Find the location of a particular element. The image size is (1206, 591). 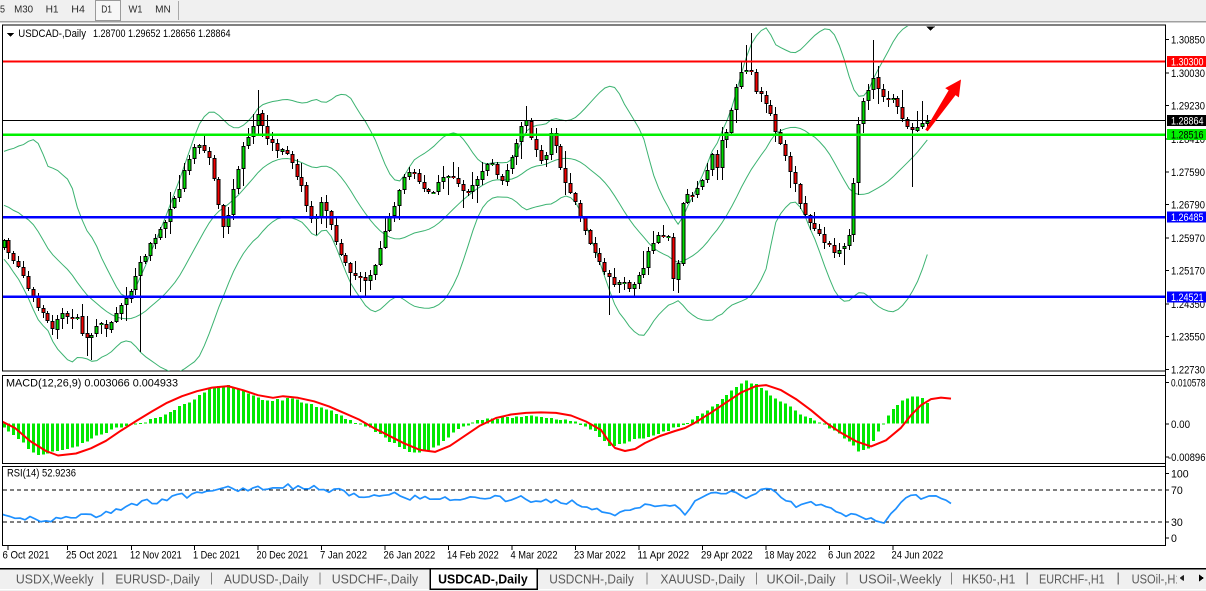

svg-text: AUDUSD-,Daily is located at coordinates (266, 579).